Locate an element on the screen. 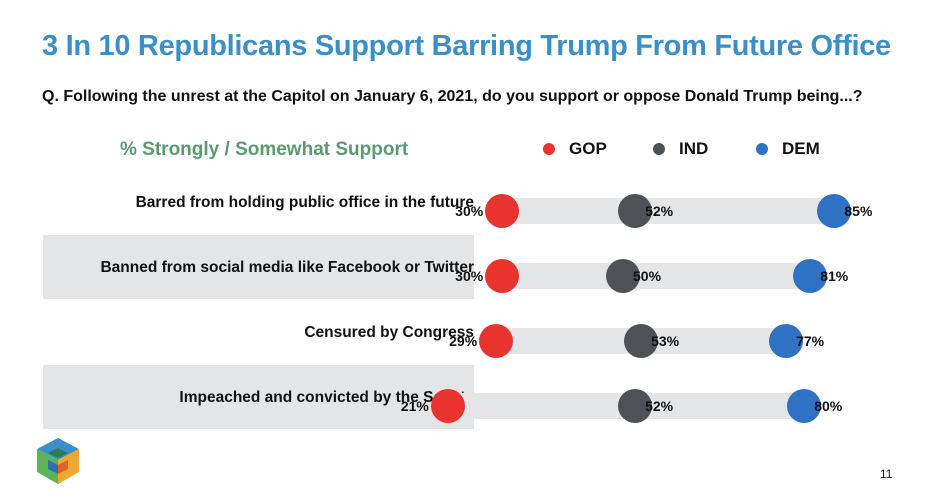 This screenshot has height=495, width=936. legend-item-dem: DEM is located at coordinates (788, 149).